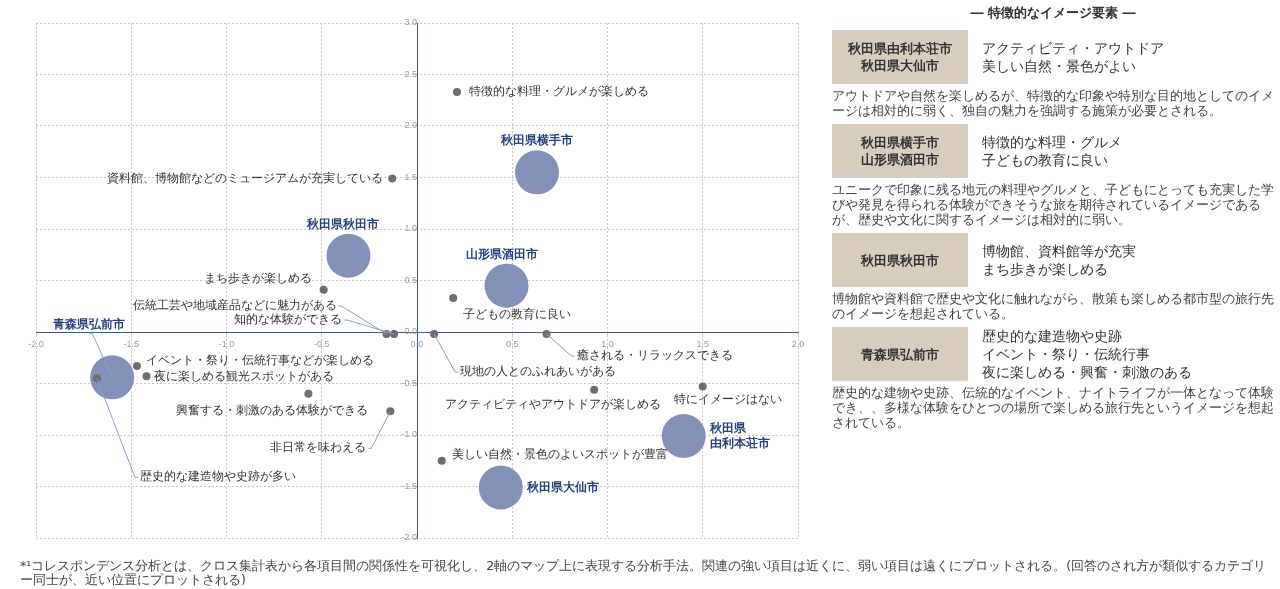 The width and height of the screenshot is (1280, 589). What do you see at coordinates (409, 434) in the screenshot?
I see `y-tick-label: -1.0` at bounding box center [409, 434].